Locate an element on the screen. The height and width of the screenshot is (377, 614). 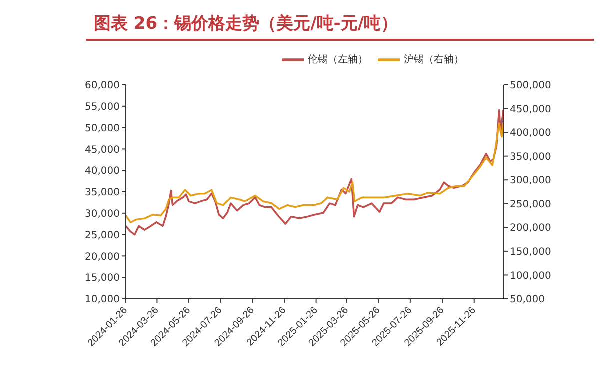
y2-tick-label: 350,000 is located at coordinates (531, 157).